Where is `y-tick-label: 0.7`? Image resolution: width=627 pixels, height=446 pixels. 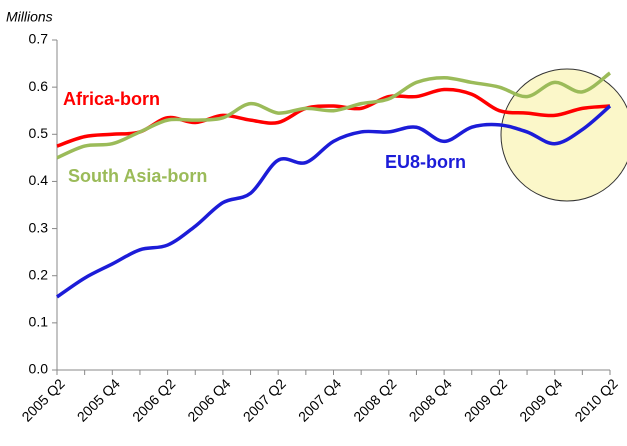 y-tick-label: 0.7 is located at coordinates (39, 39).